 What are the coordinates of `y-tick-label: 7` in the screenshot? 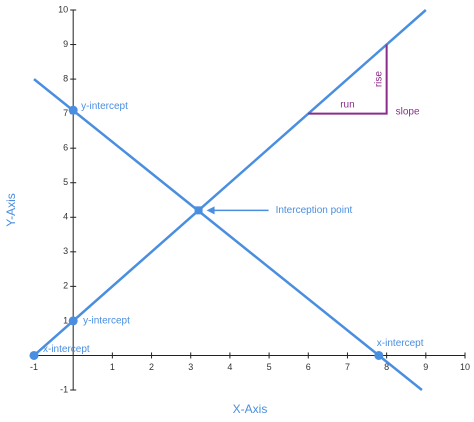 It's located at (65, 113).